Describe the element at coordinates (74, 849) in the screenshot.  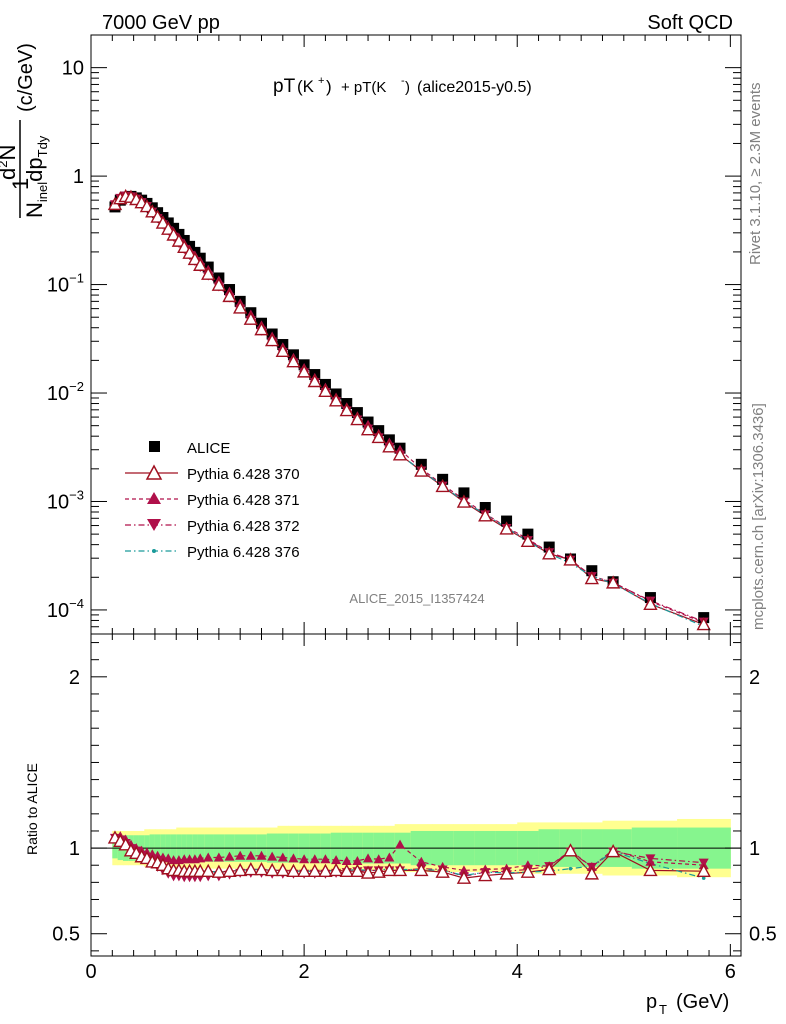
I see `y-tick-label-ratio: 1` at that location.